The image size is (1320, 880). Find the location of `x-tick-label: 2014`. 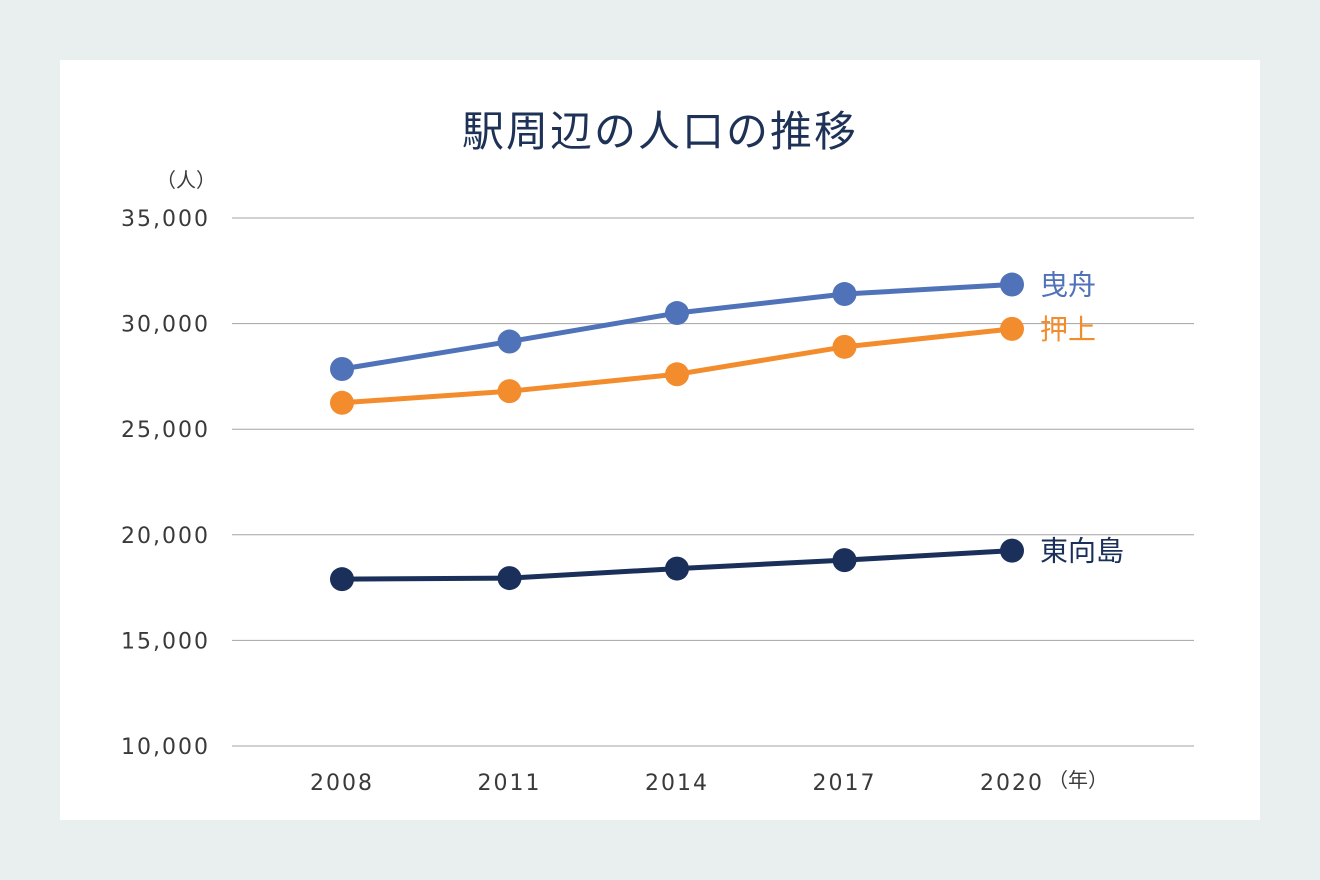

x-tick-label: 2014 is located at coordinates (677, 783).